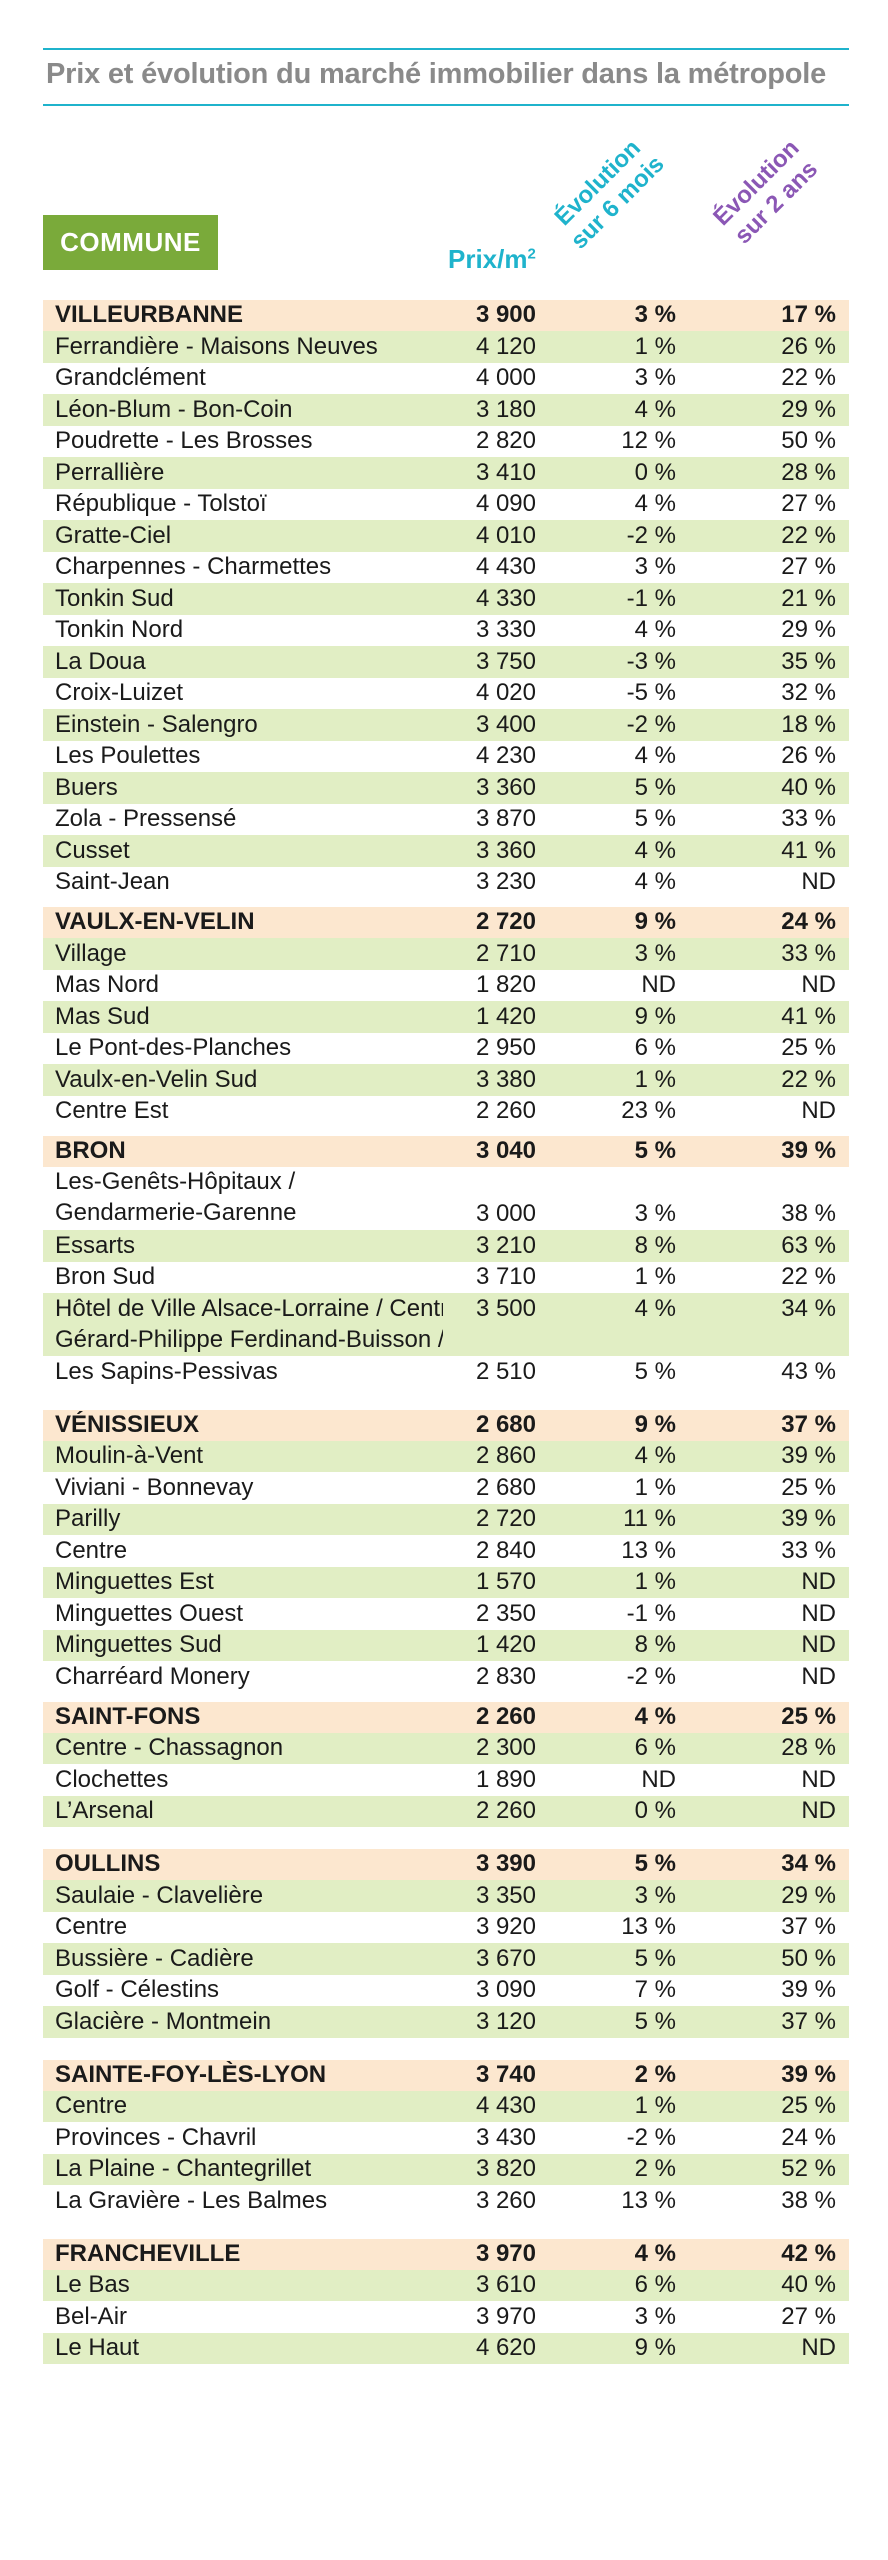 The image size is (888, 2560). I want to click on row-name: Centre, so click(91, 2105).